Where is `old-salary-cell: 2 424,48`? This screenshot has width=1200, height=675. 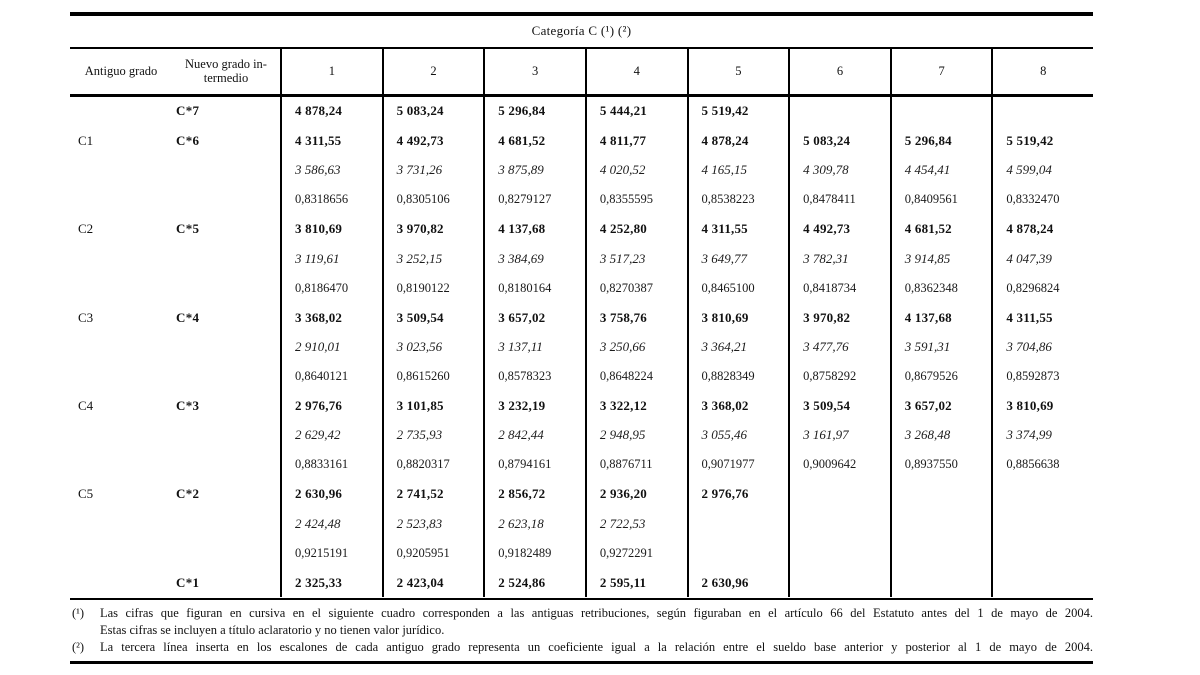 old-salary-cell: 2 424,48 is located at coordinates (331, 524).